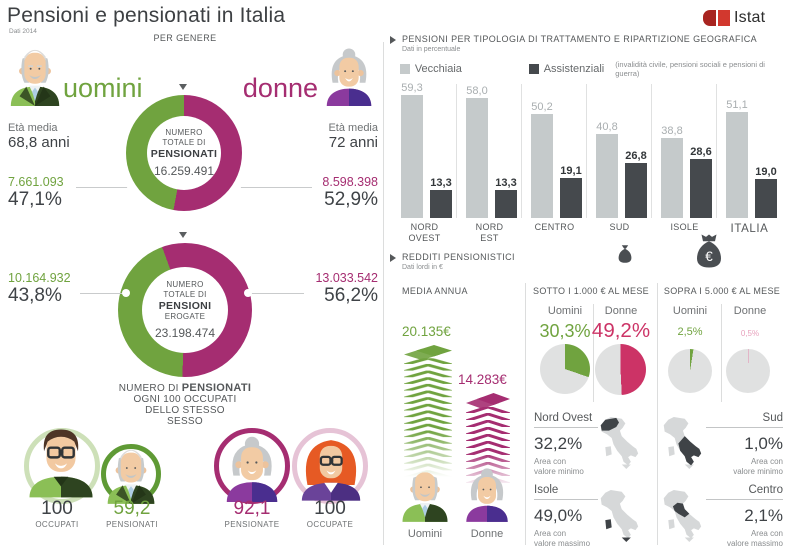  Describe the element at coordinates (438, 69) in the screenshot. I see `legend-label-vecchiaia: Vecchiaia` at that location.